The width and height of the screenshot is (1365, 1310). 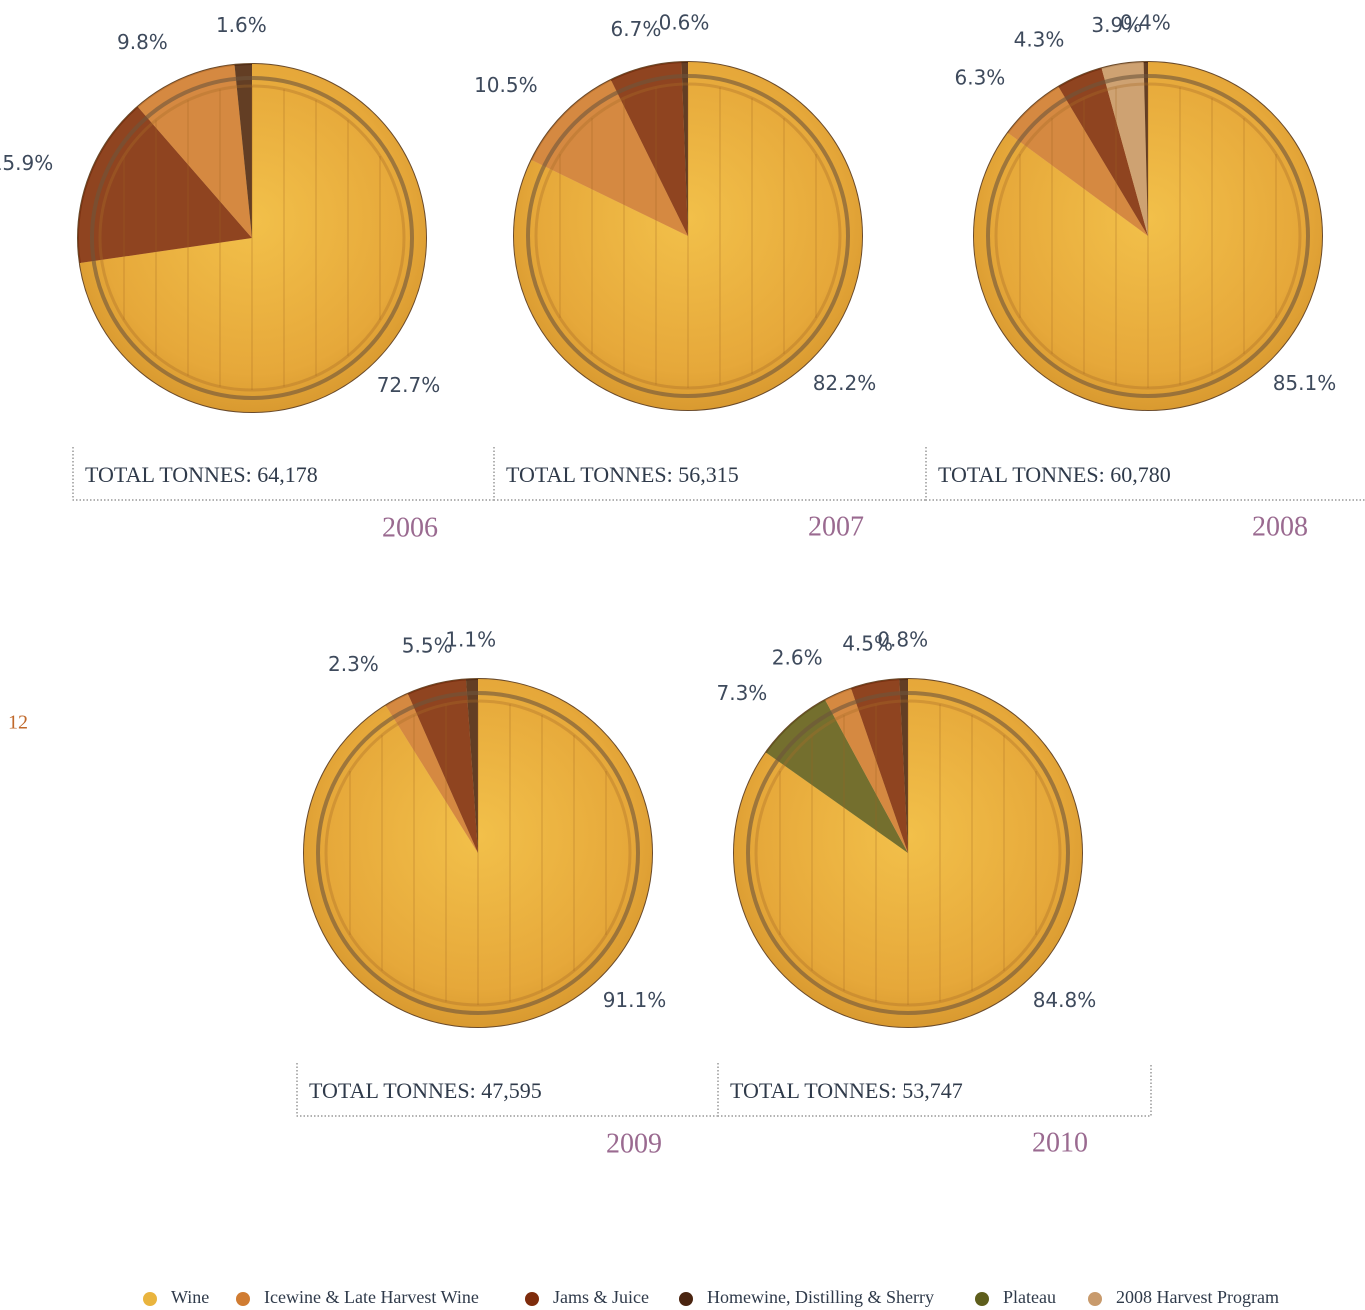 I want to click on total-tonnes: TOTAL TONNES: 60,780, so click(x=1054, y=474).